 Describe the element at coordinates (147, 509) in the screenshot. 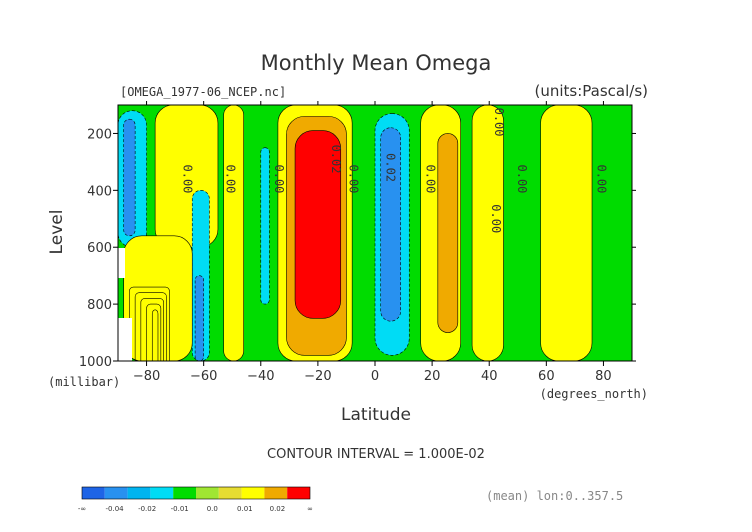

I see `colorbar-label: -0.02` at that location.